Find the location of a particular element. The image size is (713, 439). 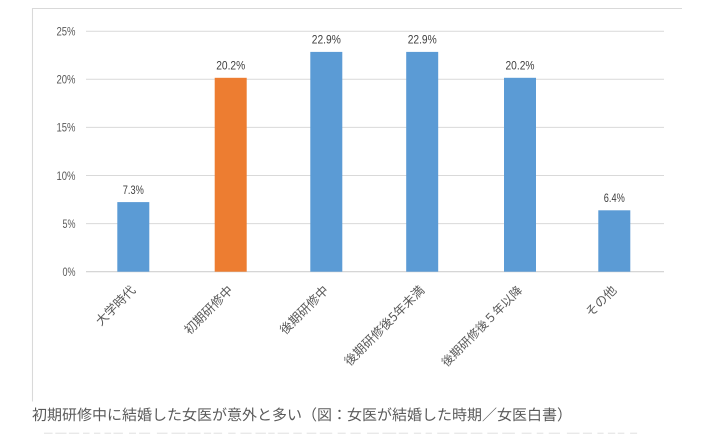

svg-text: 5% is located at coordinates (69, 224).